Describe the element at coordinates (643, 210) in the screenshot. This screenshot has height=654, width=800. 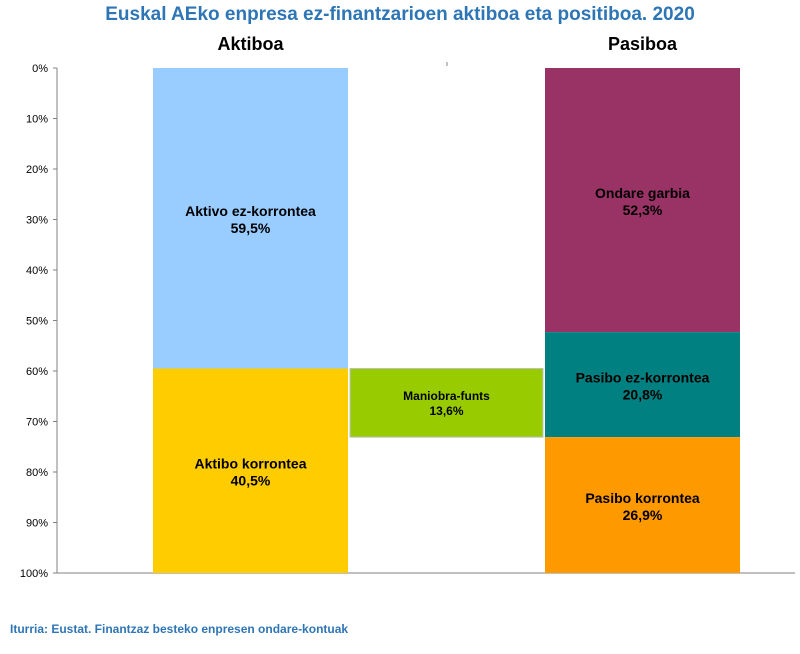
I see `segment-value-label: 52,3%` at that location.